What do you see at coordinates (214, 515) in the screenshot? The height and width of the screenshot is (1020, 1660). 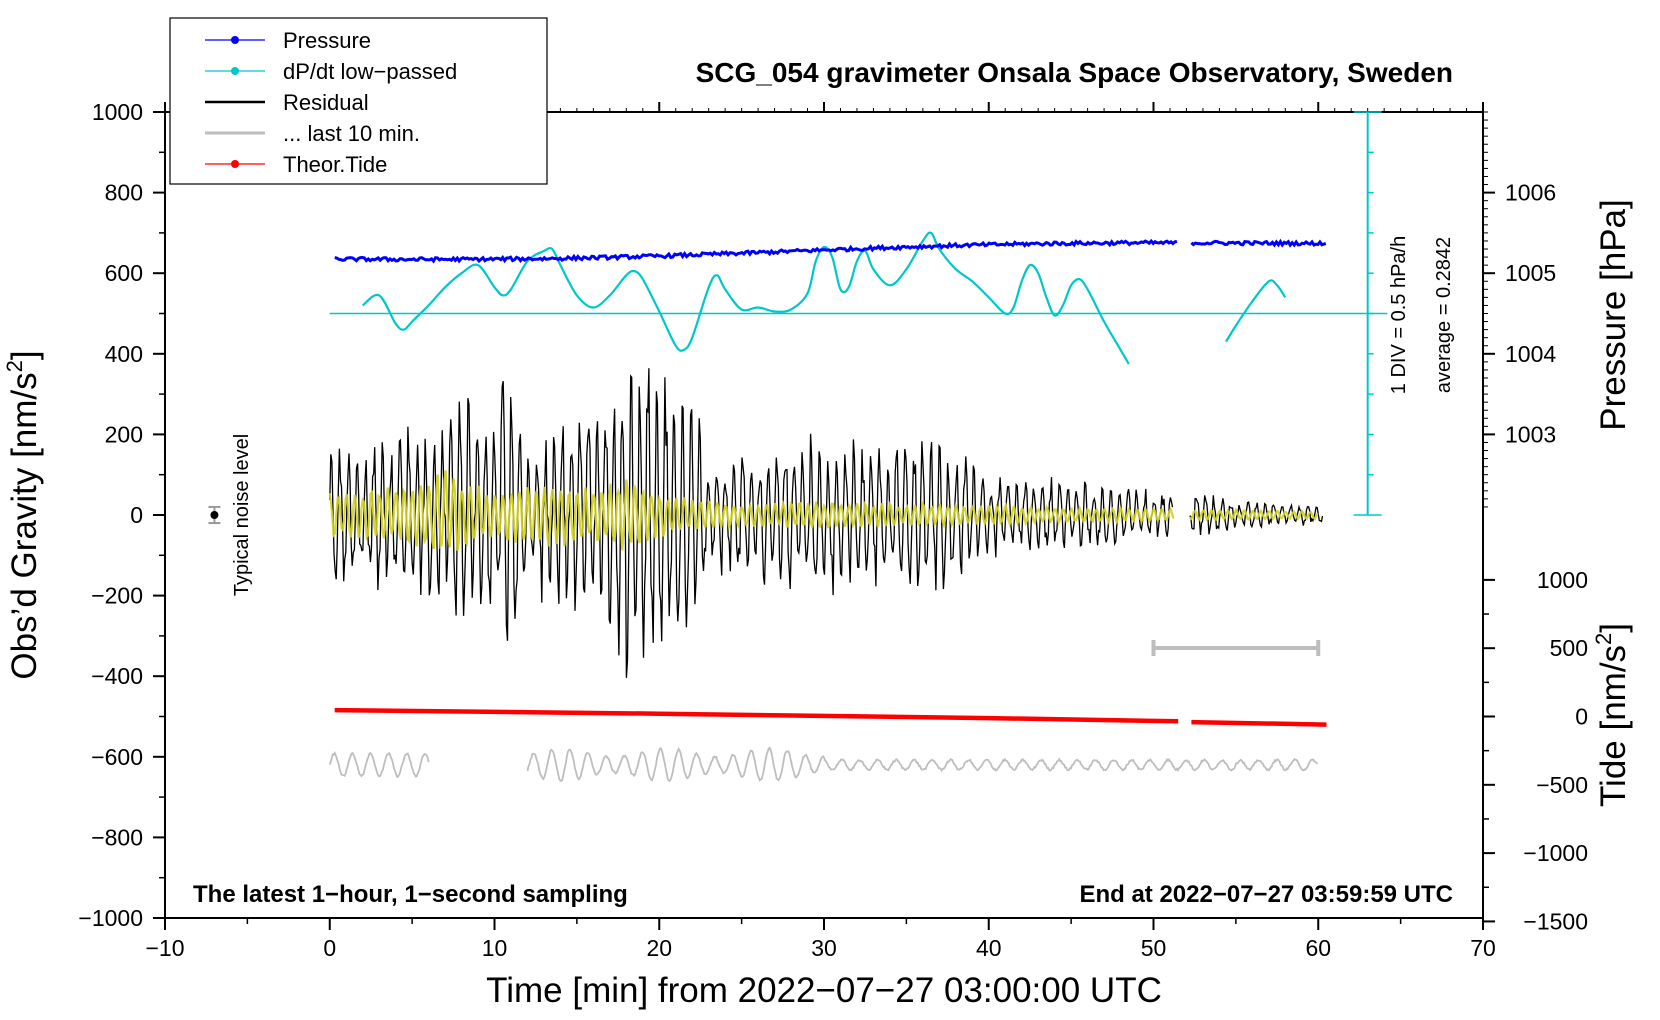 I see `noise-point` at bounding box center [214, 515].